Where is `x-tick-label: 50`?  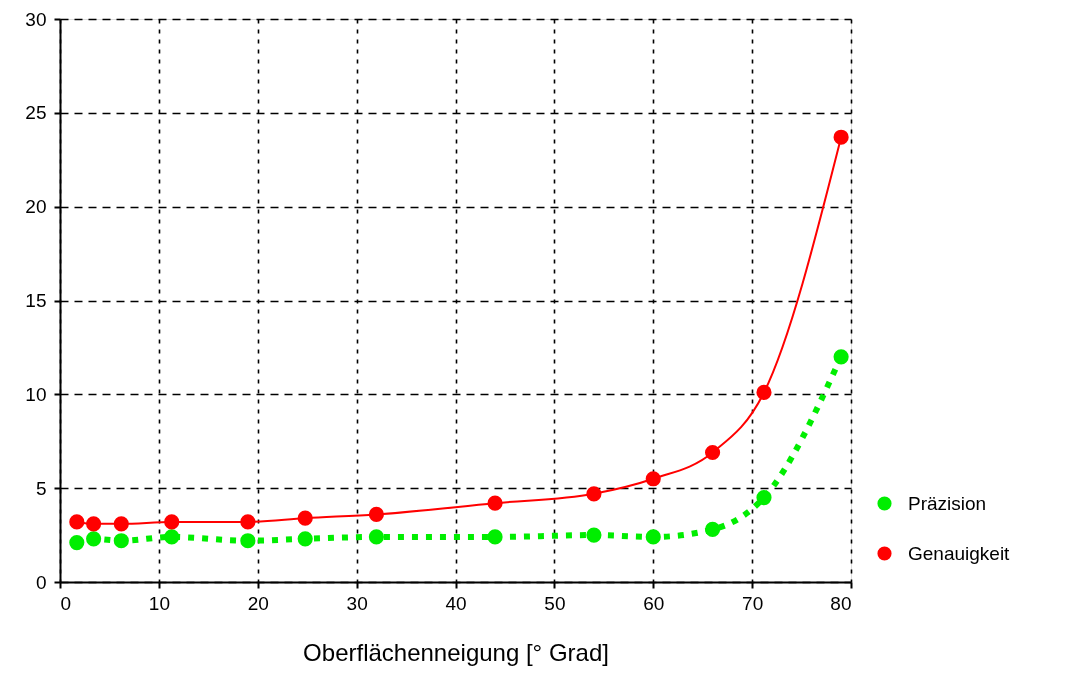 x-tick-label: 50 is located at coordinates (555, 603).